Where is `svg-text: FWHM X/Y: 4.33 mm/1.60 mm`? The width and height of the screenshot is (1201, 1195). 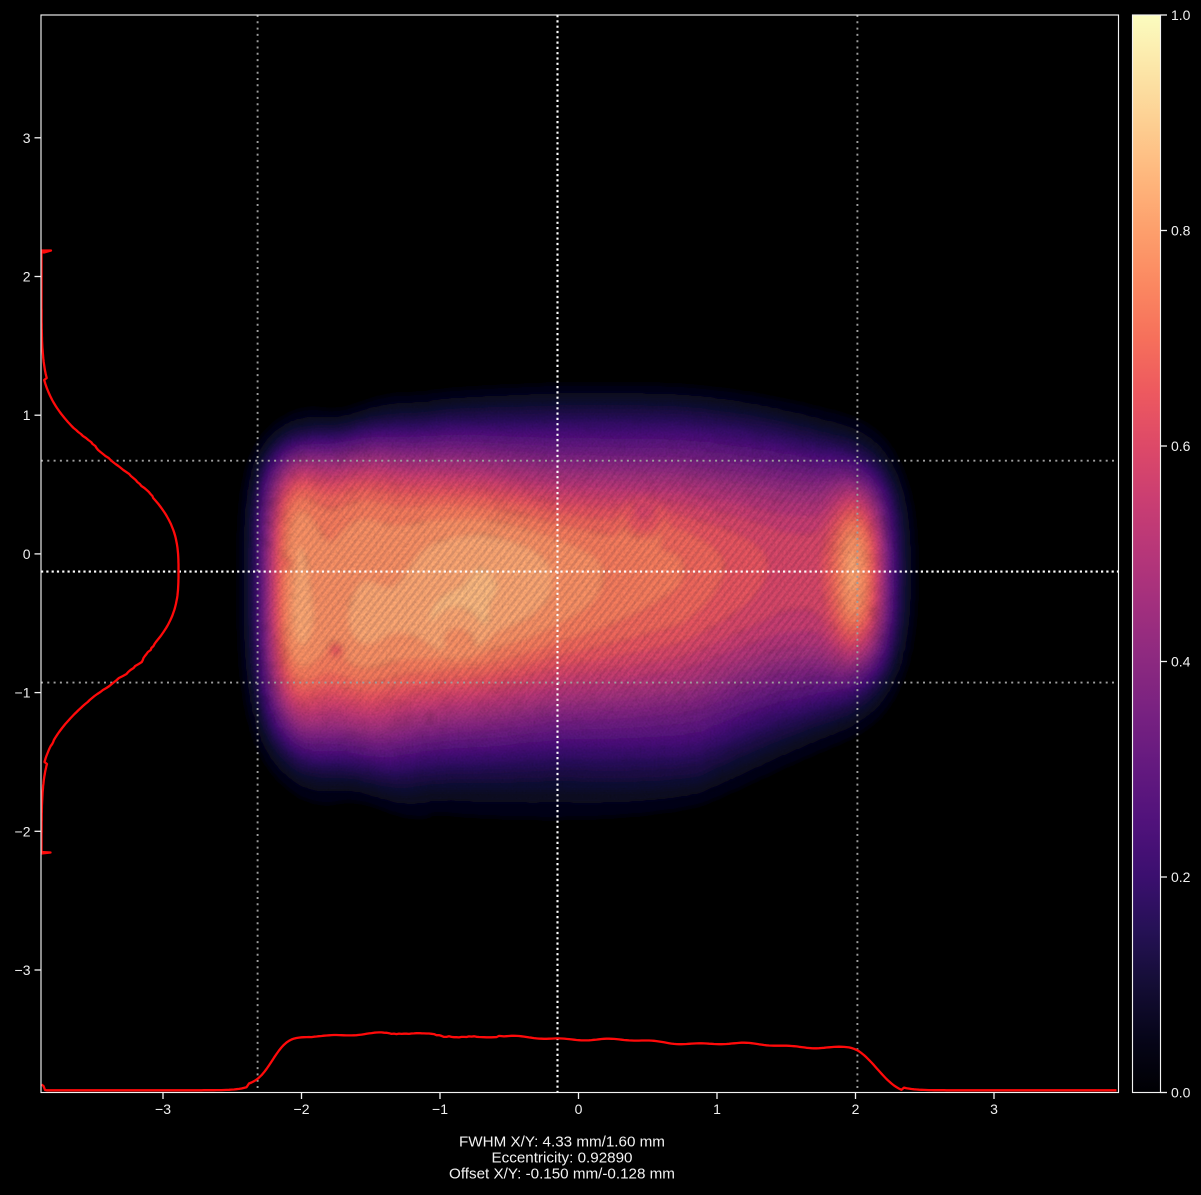 svg-text: FWHM X/Y: 4.33 mm/1.60 mm is located at coordinates (562, 1142).